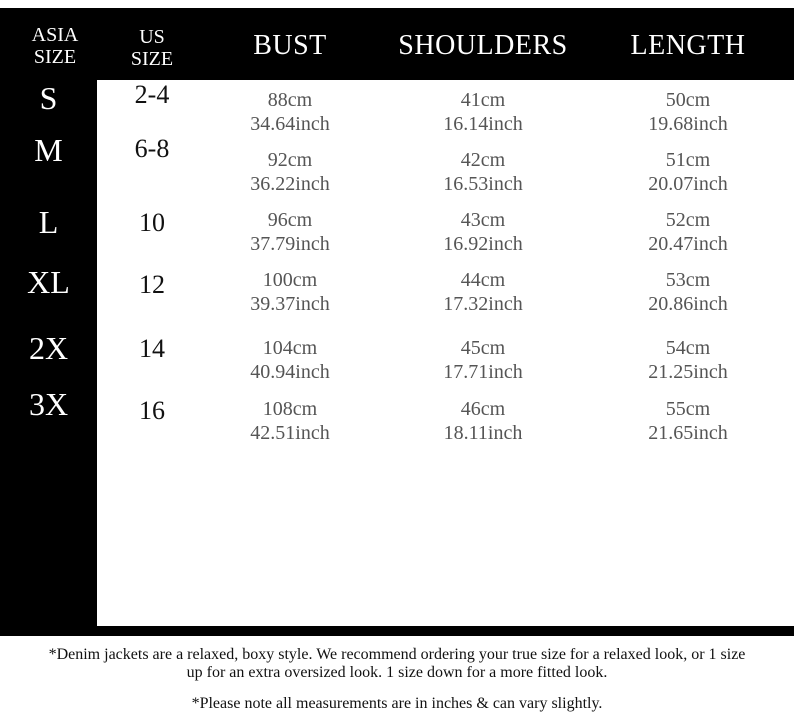 Image resolution: width=794 pixels, height=723 pixels. What do you see at coordinates (290, 360) in the screenshot?
I see `bust-cell: 104cm 40.94inch` at bounding box center [290, 360].